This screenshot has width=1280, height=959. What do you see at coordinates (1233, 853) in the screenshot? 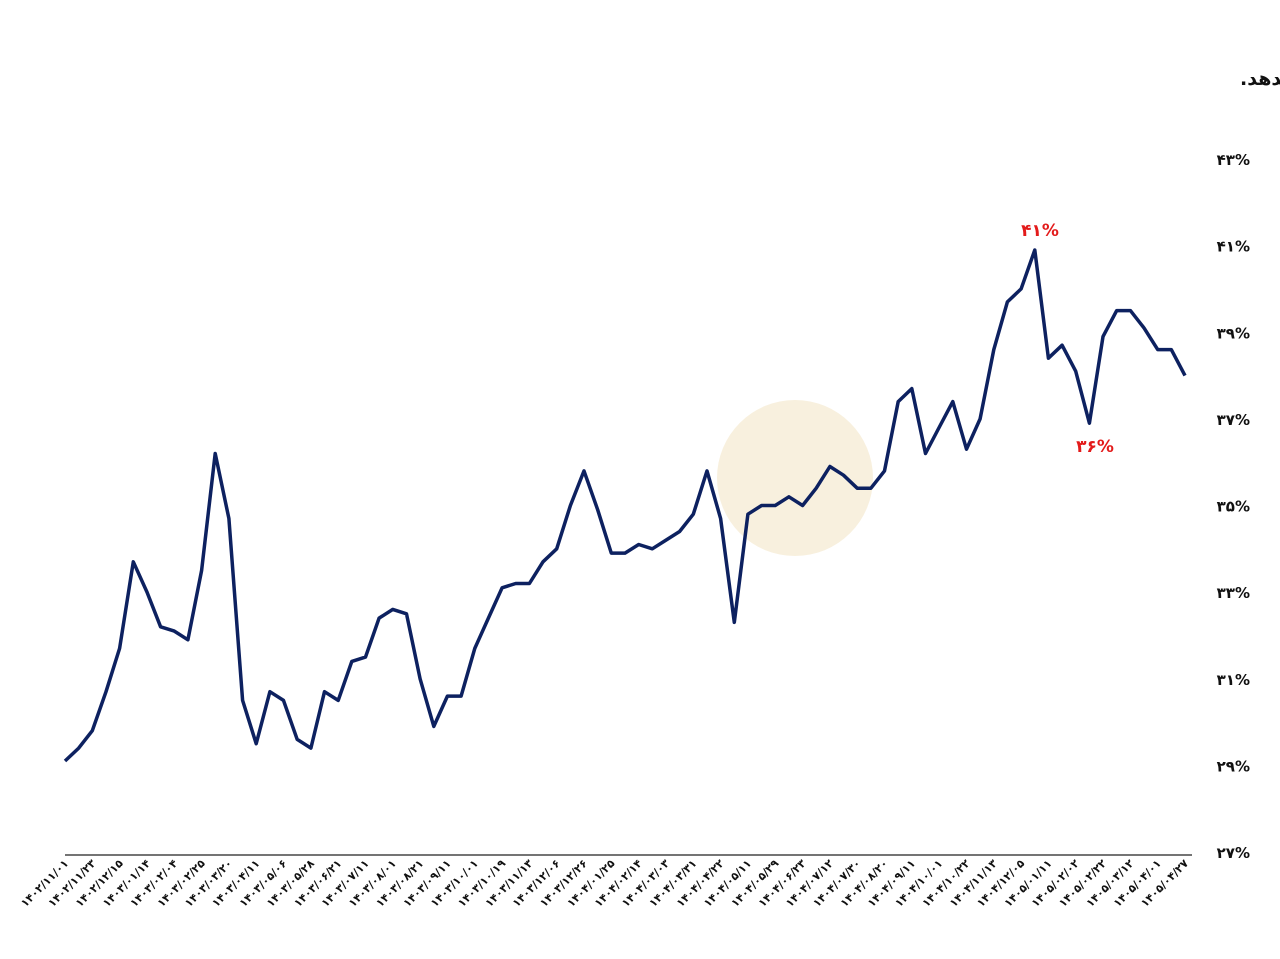
I see `y-tick-label: ۲۷%` at bounding box center [1233, 853].